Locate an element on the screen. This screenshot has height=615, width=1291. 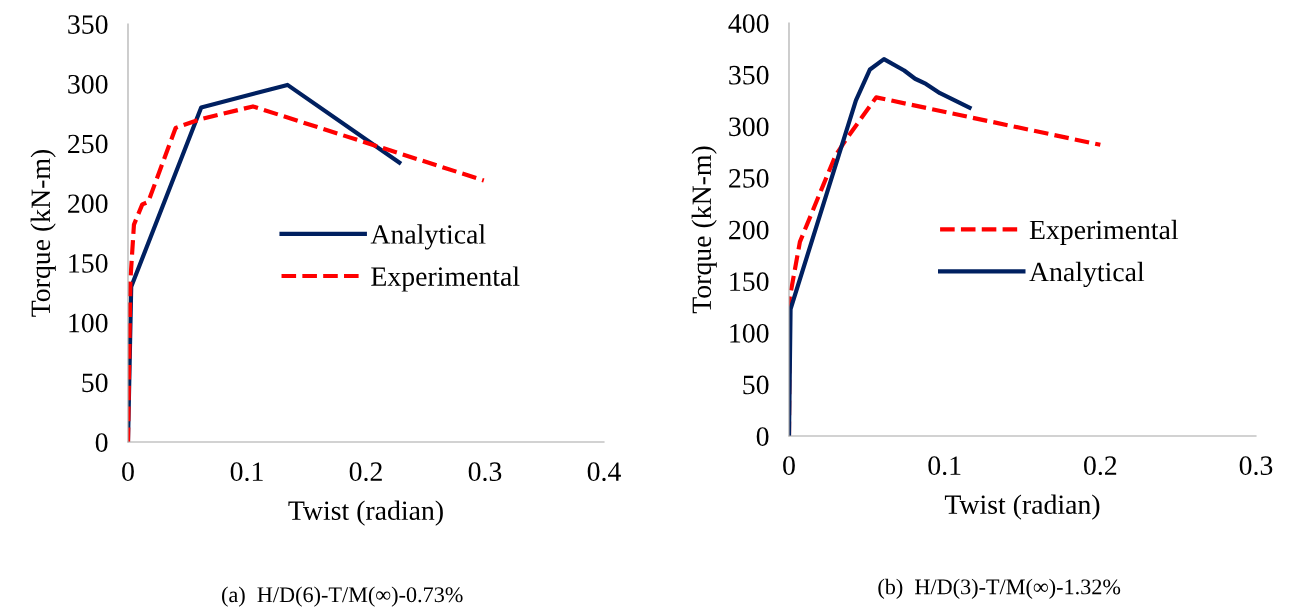
y-tick-label: 400 is located at coordinates (748, 23).